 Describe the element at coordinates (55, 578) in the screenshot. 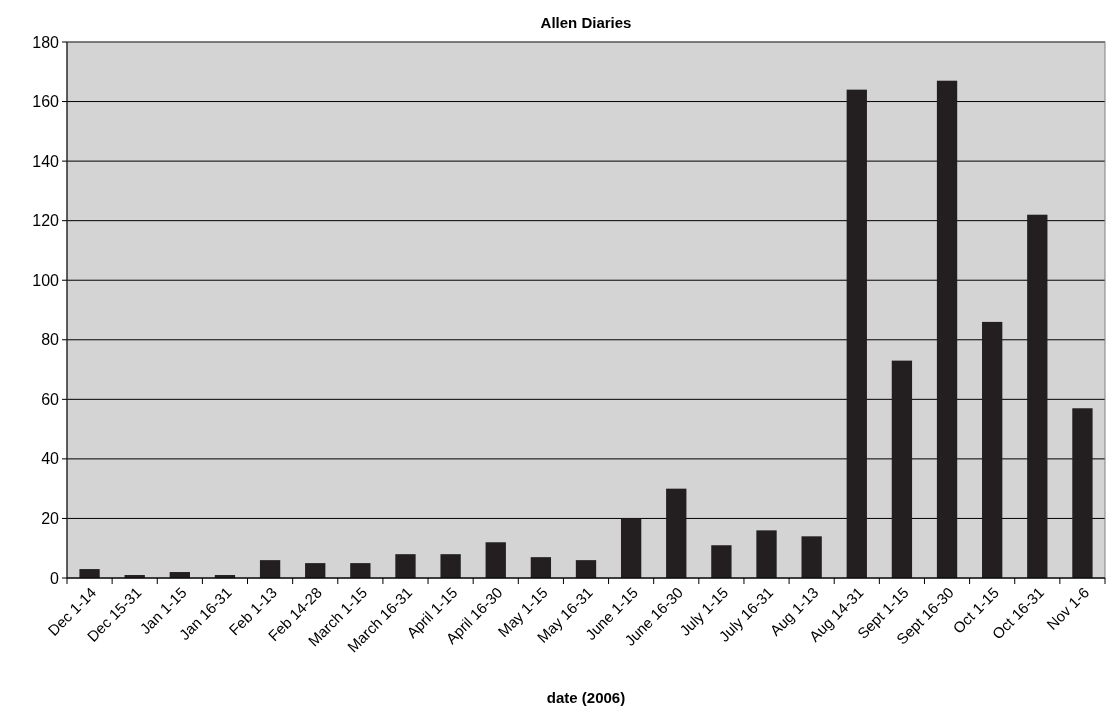

I see `y-tick-label: 0` at that location.